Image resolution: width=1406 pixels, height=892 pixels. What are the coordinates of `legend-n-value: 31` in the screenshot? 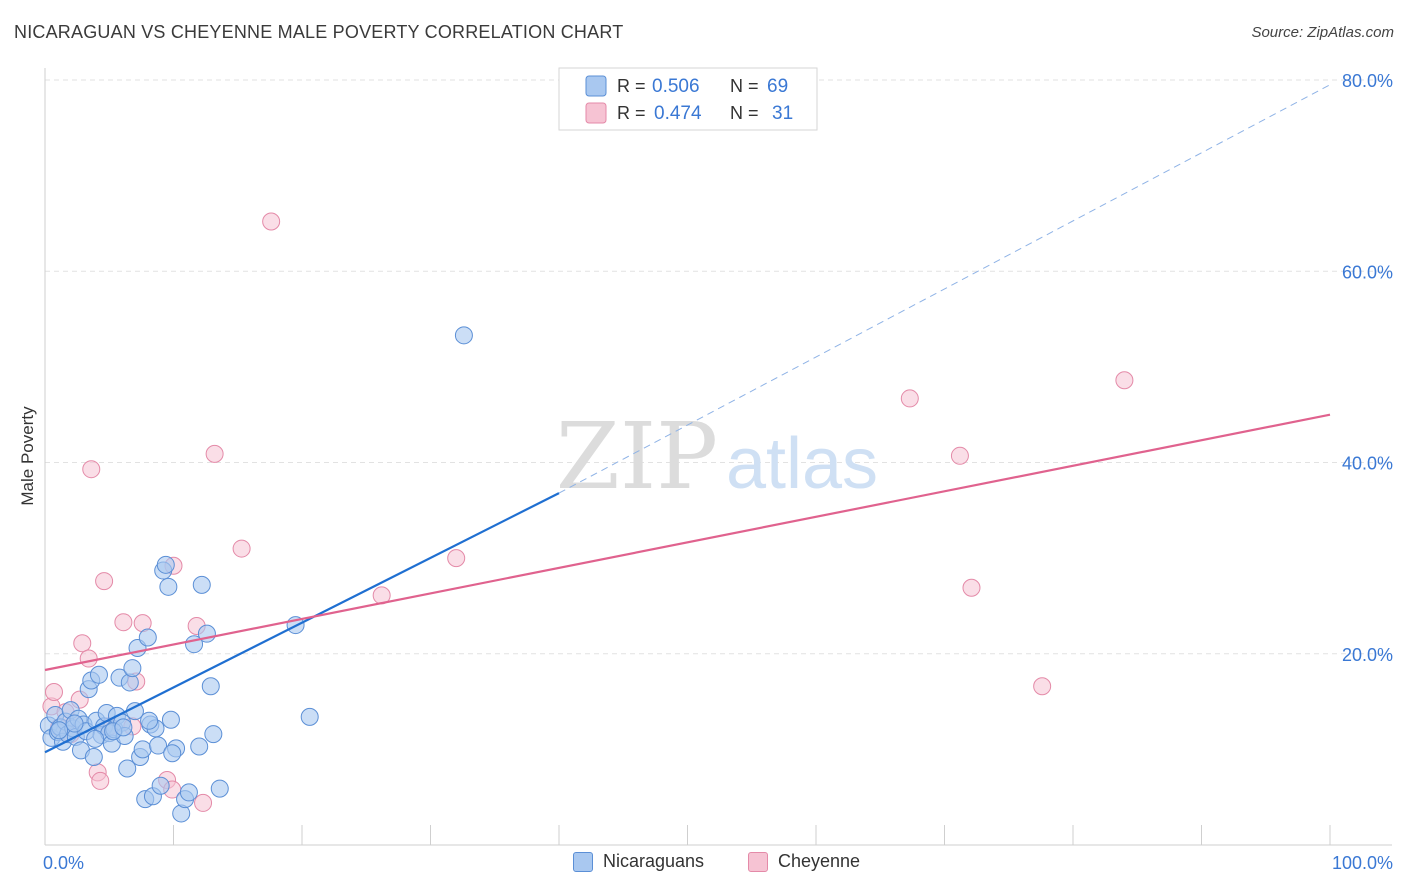 It's located at (782, 113).